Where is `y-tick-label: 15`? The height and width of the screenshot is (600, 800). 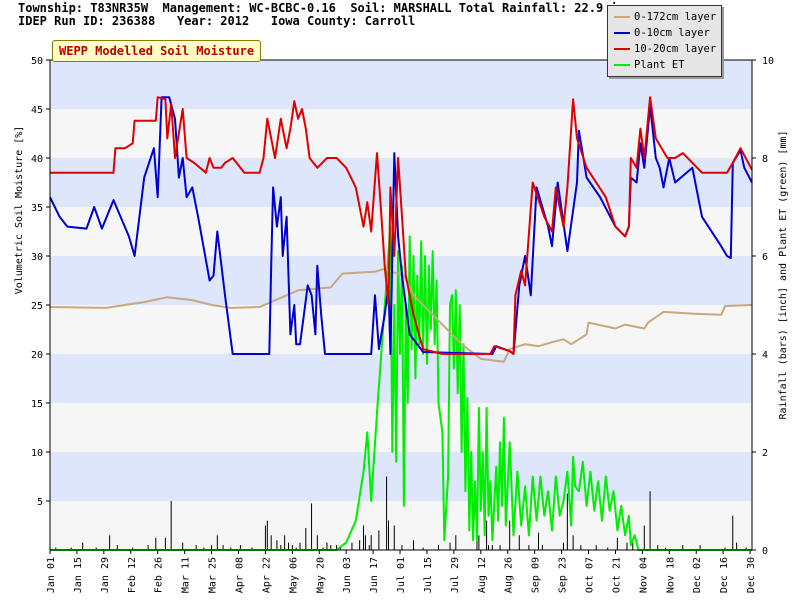 y-tick-label: 15 is located at coordinates (37, 404).